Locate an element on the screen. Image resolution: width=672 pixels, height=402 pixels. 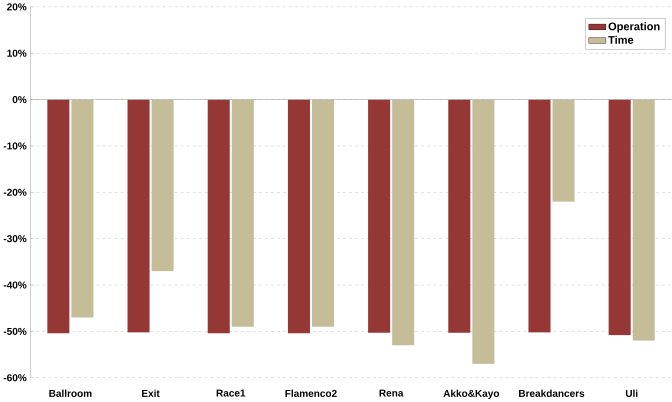
y-tick-label: -10% is located at coordinates (15, 146).